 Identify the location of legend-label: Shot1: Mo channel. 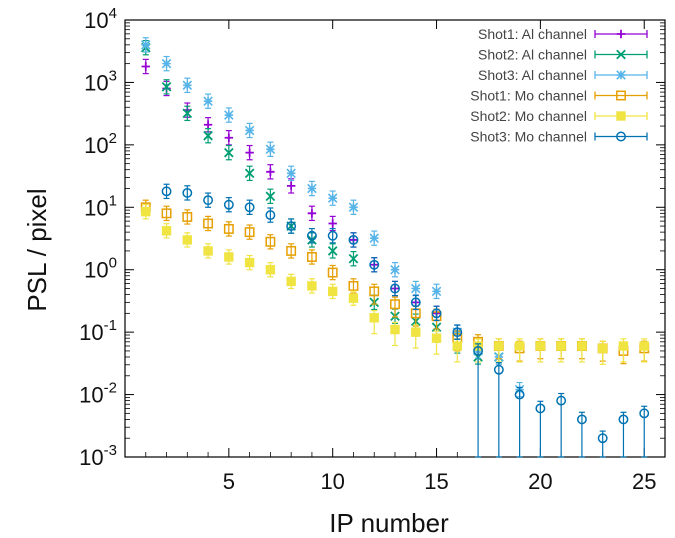
(528, 96).